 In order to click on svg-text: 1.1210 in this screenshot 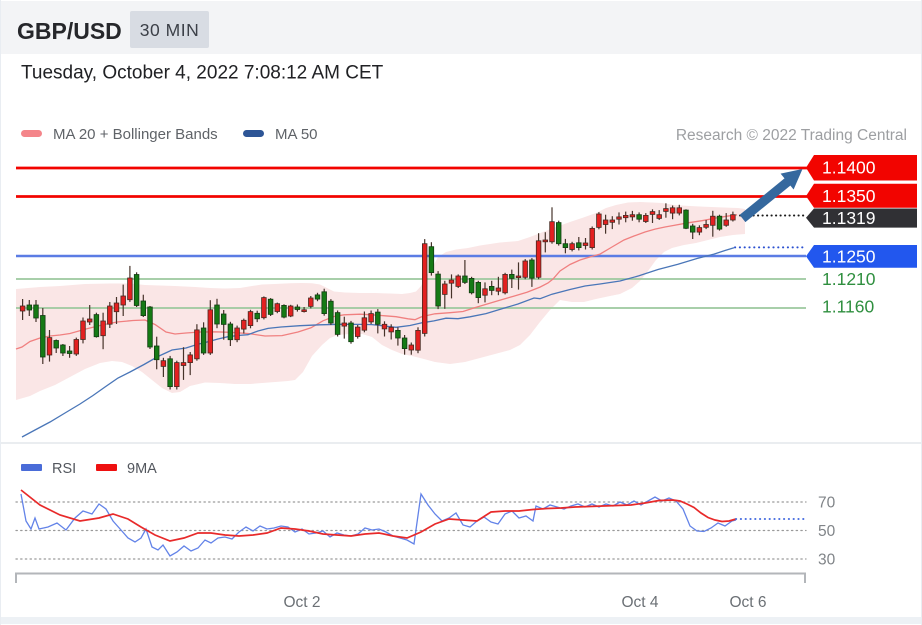, I will do `click(849, 279)`.